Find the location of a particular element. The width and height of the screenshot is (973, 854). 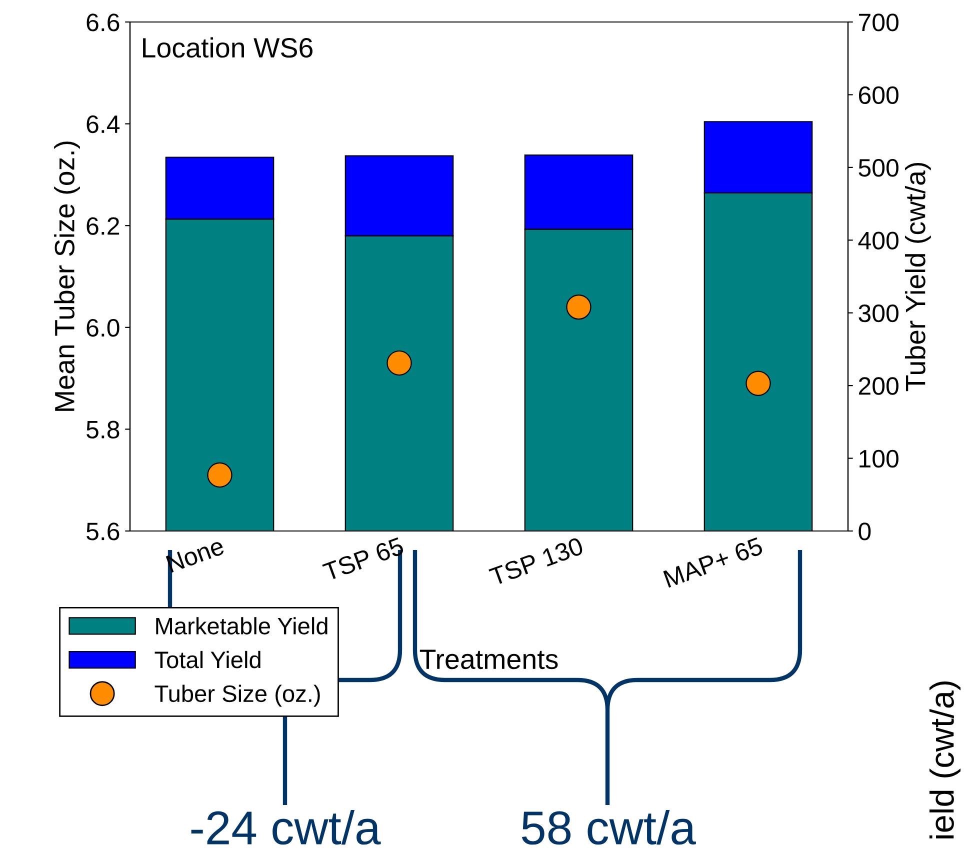

y-tick-label: 5.8 is located at coordinates (103, 429).